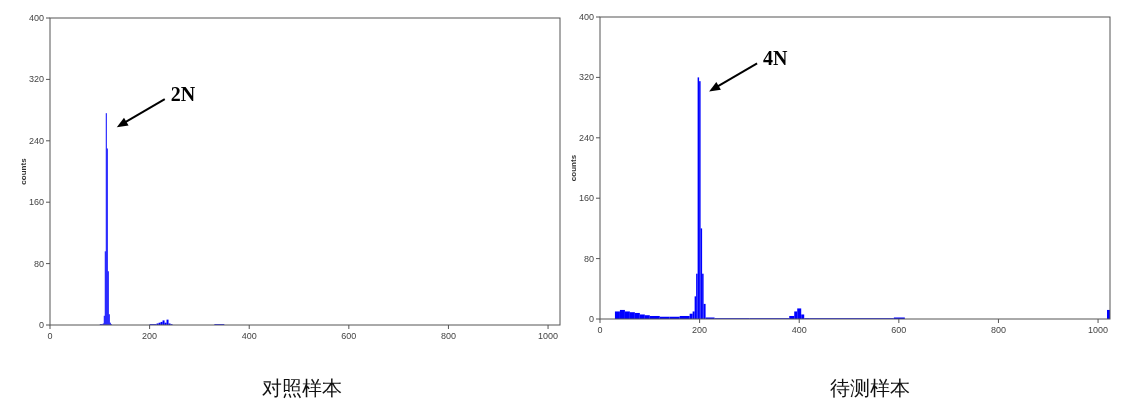 Image resolution: width=1126 pixels, height=414 pixels. I want to click on annotation: 4N, so click(776, 58).